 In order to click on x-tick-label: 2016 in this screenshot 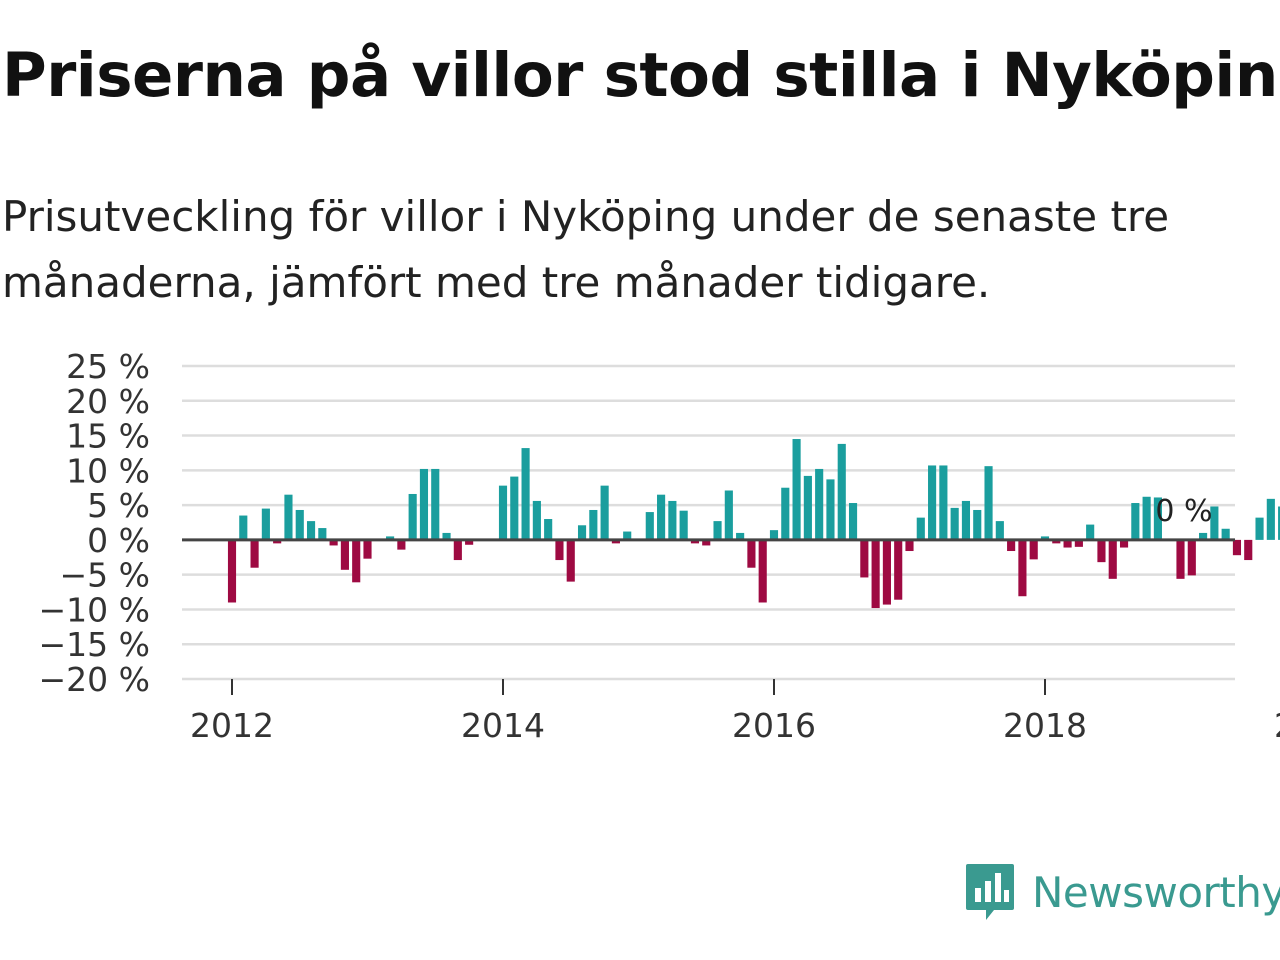, I will do `click(774, 725)`.